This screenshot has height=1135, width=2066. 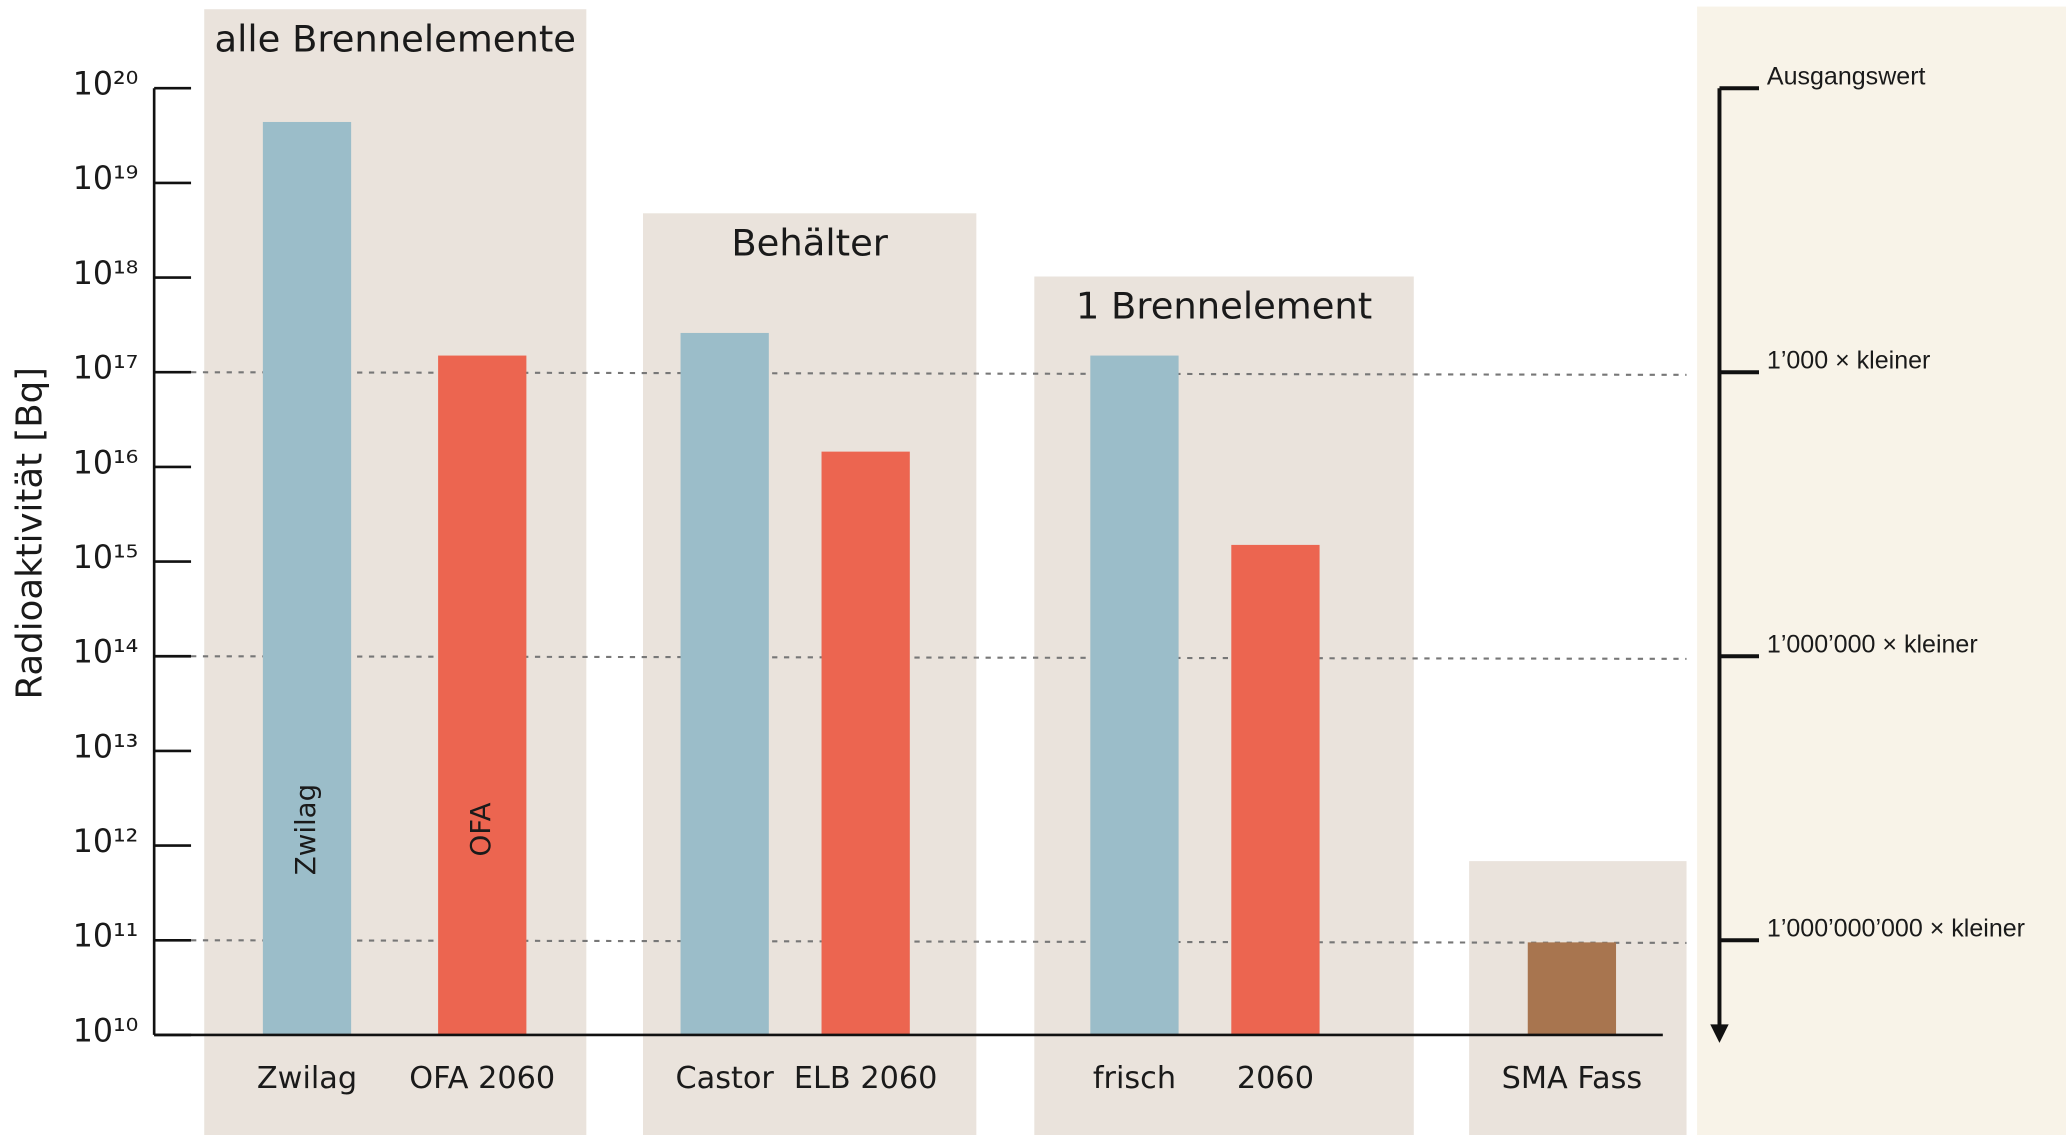 What do you see at coordinates (1846, 76) in the screenshot?
I see `scale-label: Ausgangswert` at bounding box center [1846, 76].